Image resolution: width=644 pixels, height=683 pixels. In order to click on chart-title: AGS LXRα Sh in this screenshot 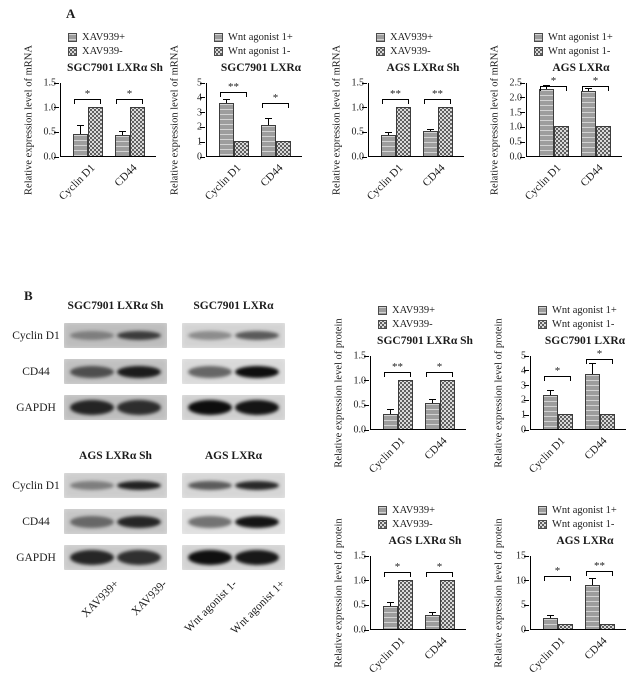, I will do `click(423, 68)`.